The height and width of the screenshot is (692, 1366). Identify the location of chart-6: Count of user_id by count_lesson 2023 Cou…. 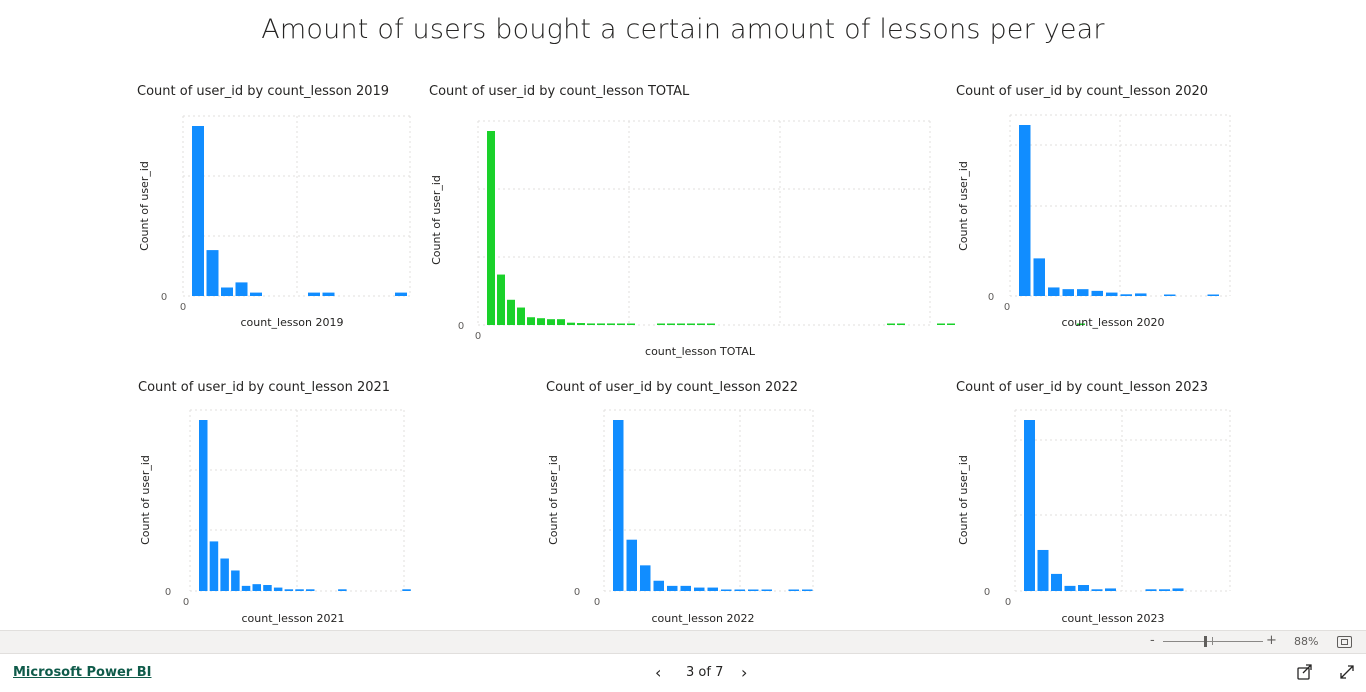
(1093, 502).